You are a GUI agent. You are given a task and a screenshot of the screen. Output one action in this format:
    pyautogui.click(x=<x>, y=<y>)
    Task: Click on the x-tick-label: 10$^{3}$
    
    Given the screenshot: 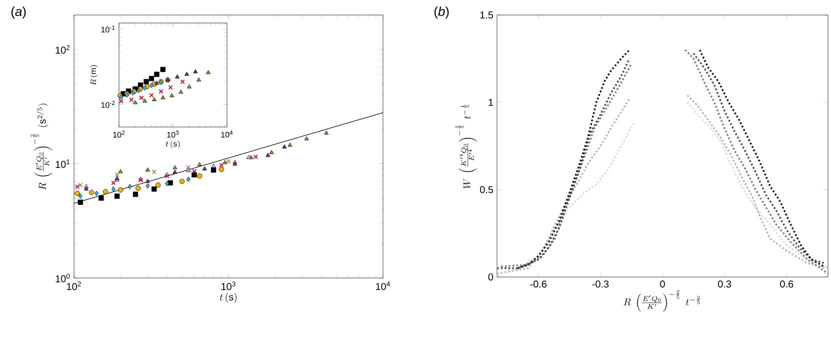 What is the action you would take?
    pyautogui.click(x=229, y=286)
    